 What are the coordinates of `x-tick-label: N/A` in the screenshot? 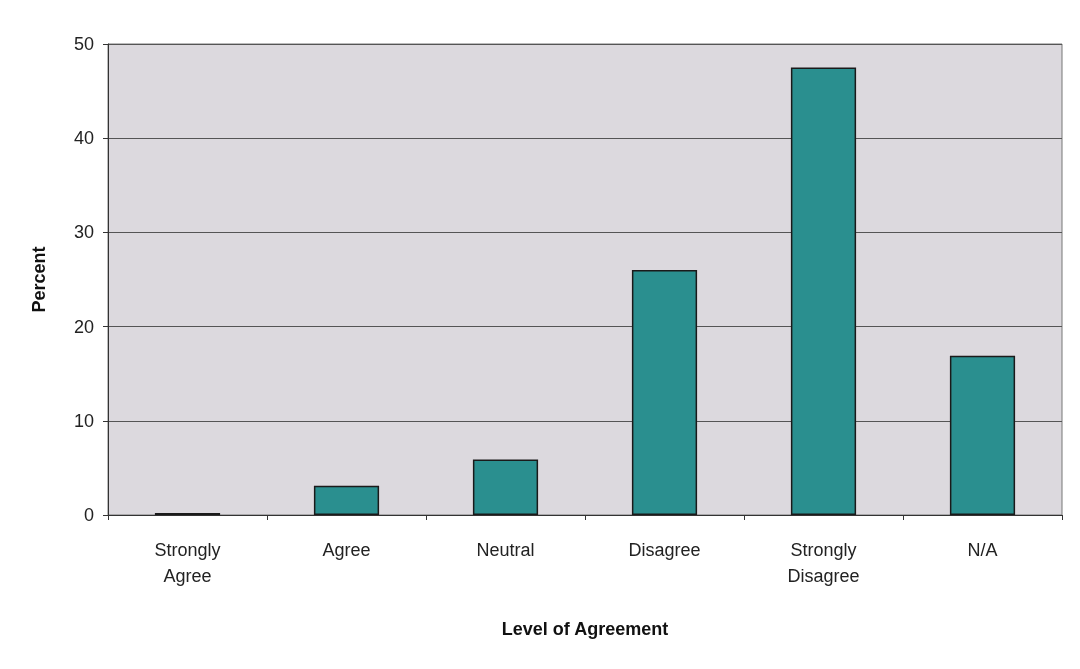 It's located at (982, 550).